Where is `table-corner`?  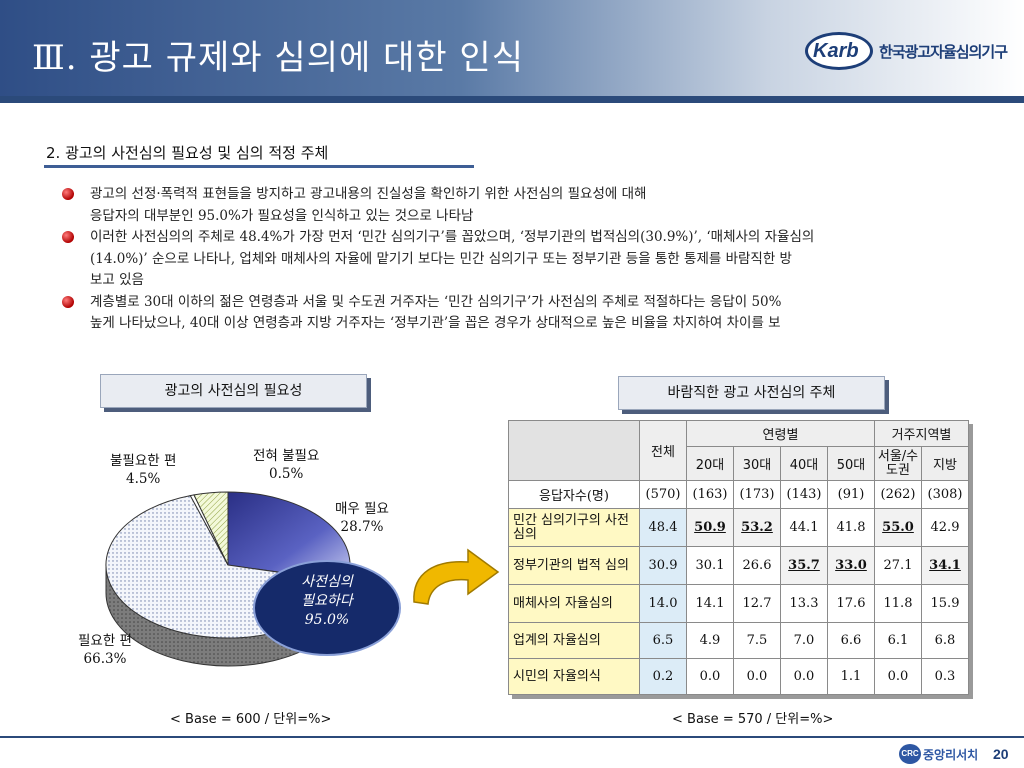 table-corner is located at coordinates (574, 450).